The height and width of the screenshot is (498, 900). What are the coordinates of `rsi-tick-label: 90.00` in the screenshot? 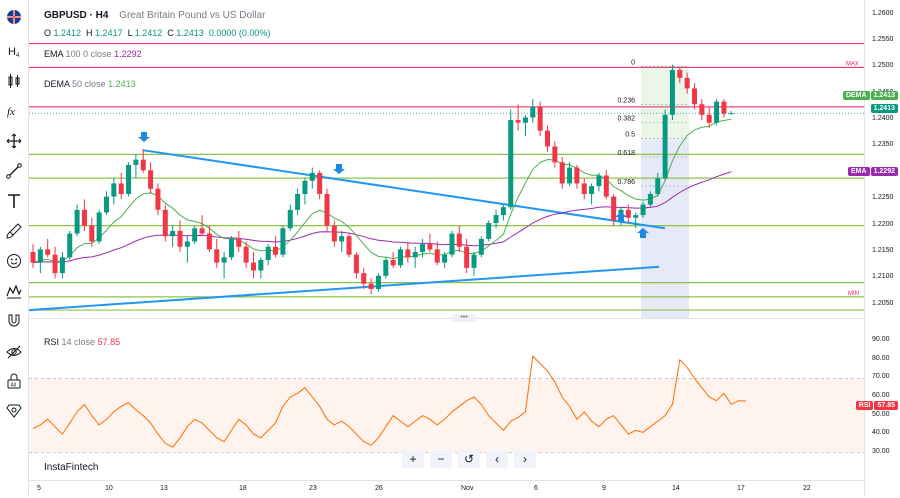 It's located at (881, 340).